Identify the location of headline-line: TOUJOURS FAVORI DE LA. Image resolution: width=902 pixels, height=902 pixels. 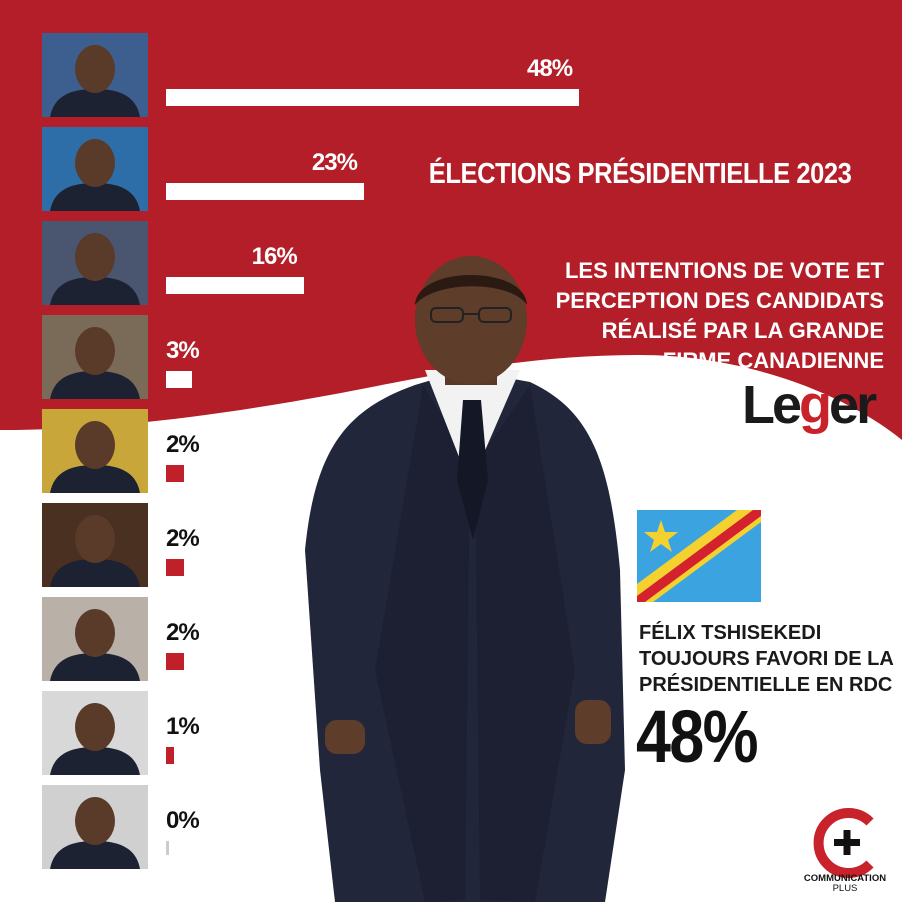
(766, 659).